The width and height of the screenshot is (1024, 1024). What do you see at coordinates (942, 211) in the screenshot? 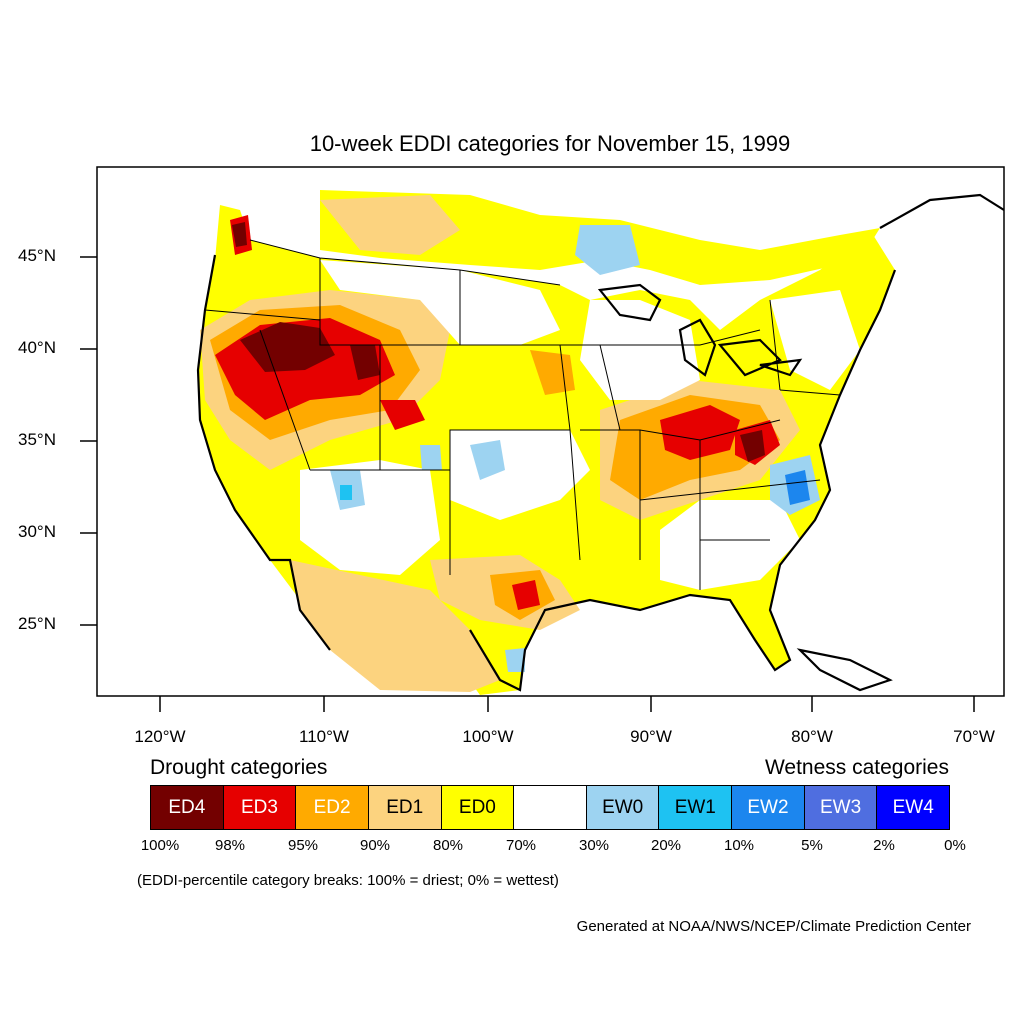
I see `canada-coast` at bounding box center [942, 211].